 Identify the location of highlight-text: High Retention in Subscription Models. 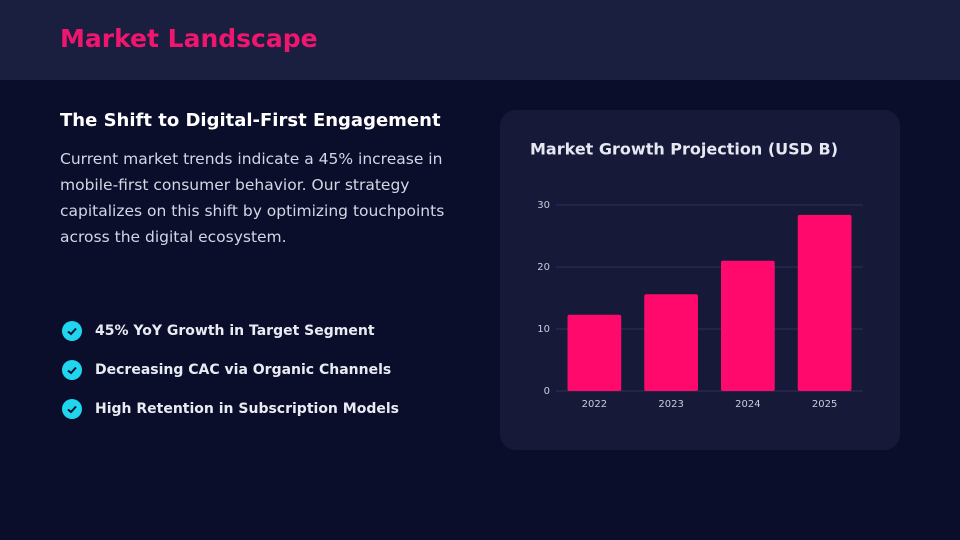
(247, 409).